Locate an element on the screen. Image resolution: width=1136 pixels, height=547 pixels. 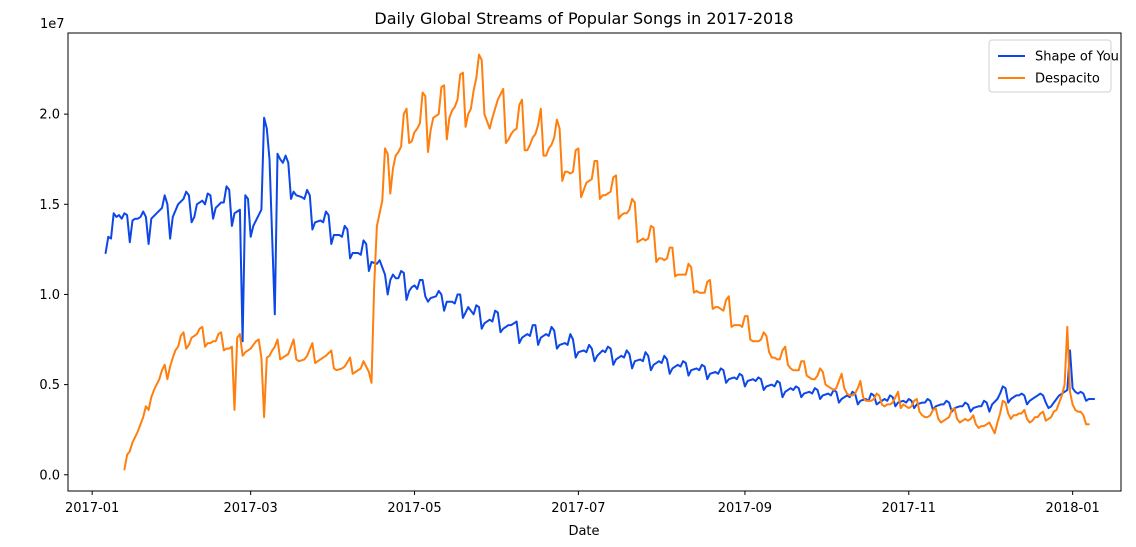
legend-label-shape-of-you: Shape of You is located at coordinates (1077, 57).